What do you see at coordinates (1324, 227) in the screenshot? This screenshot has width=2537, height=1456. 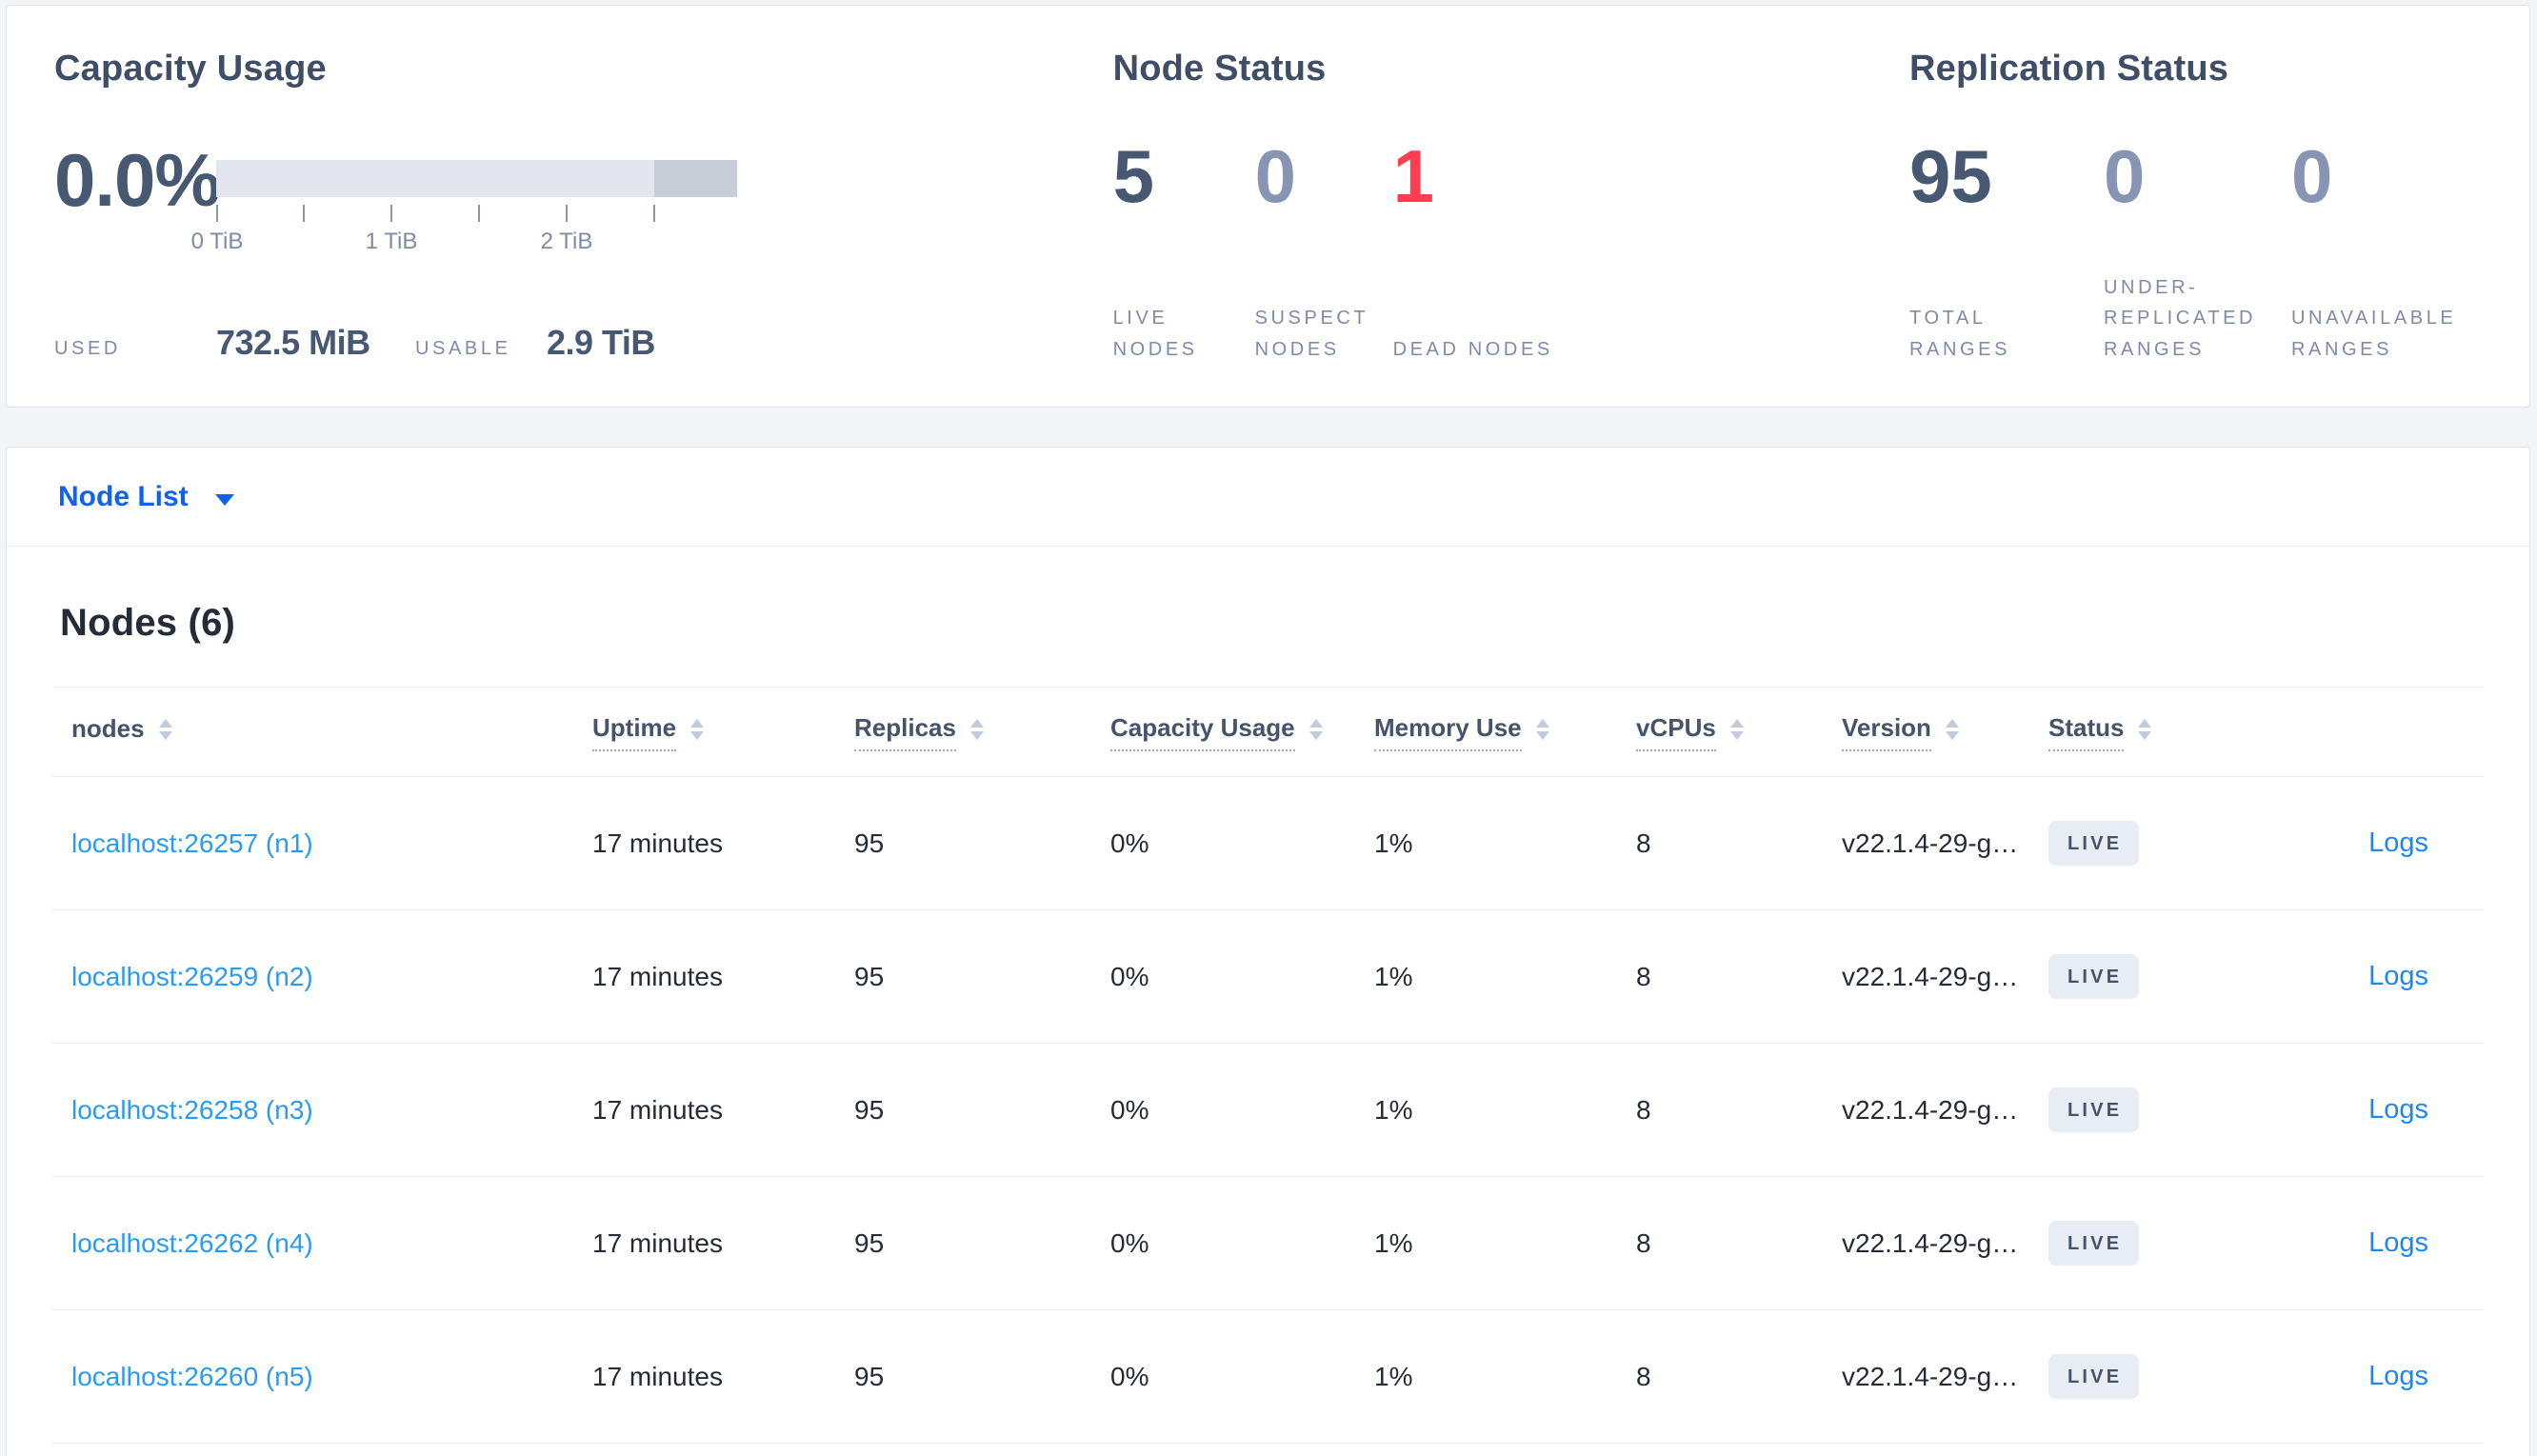 I see `suspect-nodes-stat: 0 SUSPECT NODES` at bounding box center [1324, 227].